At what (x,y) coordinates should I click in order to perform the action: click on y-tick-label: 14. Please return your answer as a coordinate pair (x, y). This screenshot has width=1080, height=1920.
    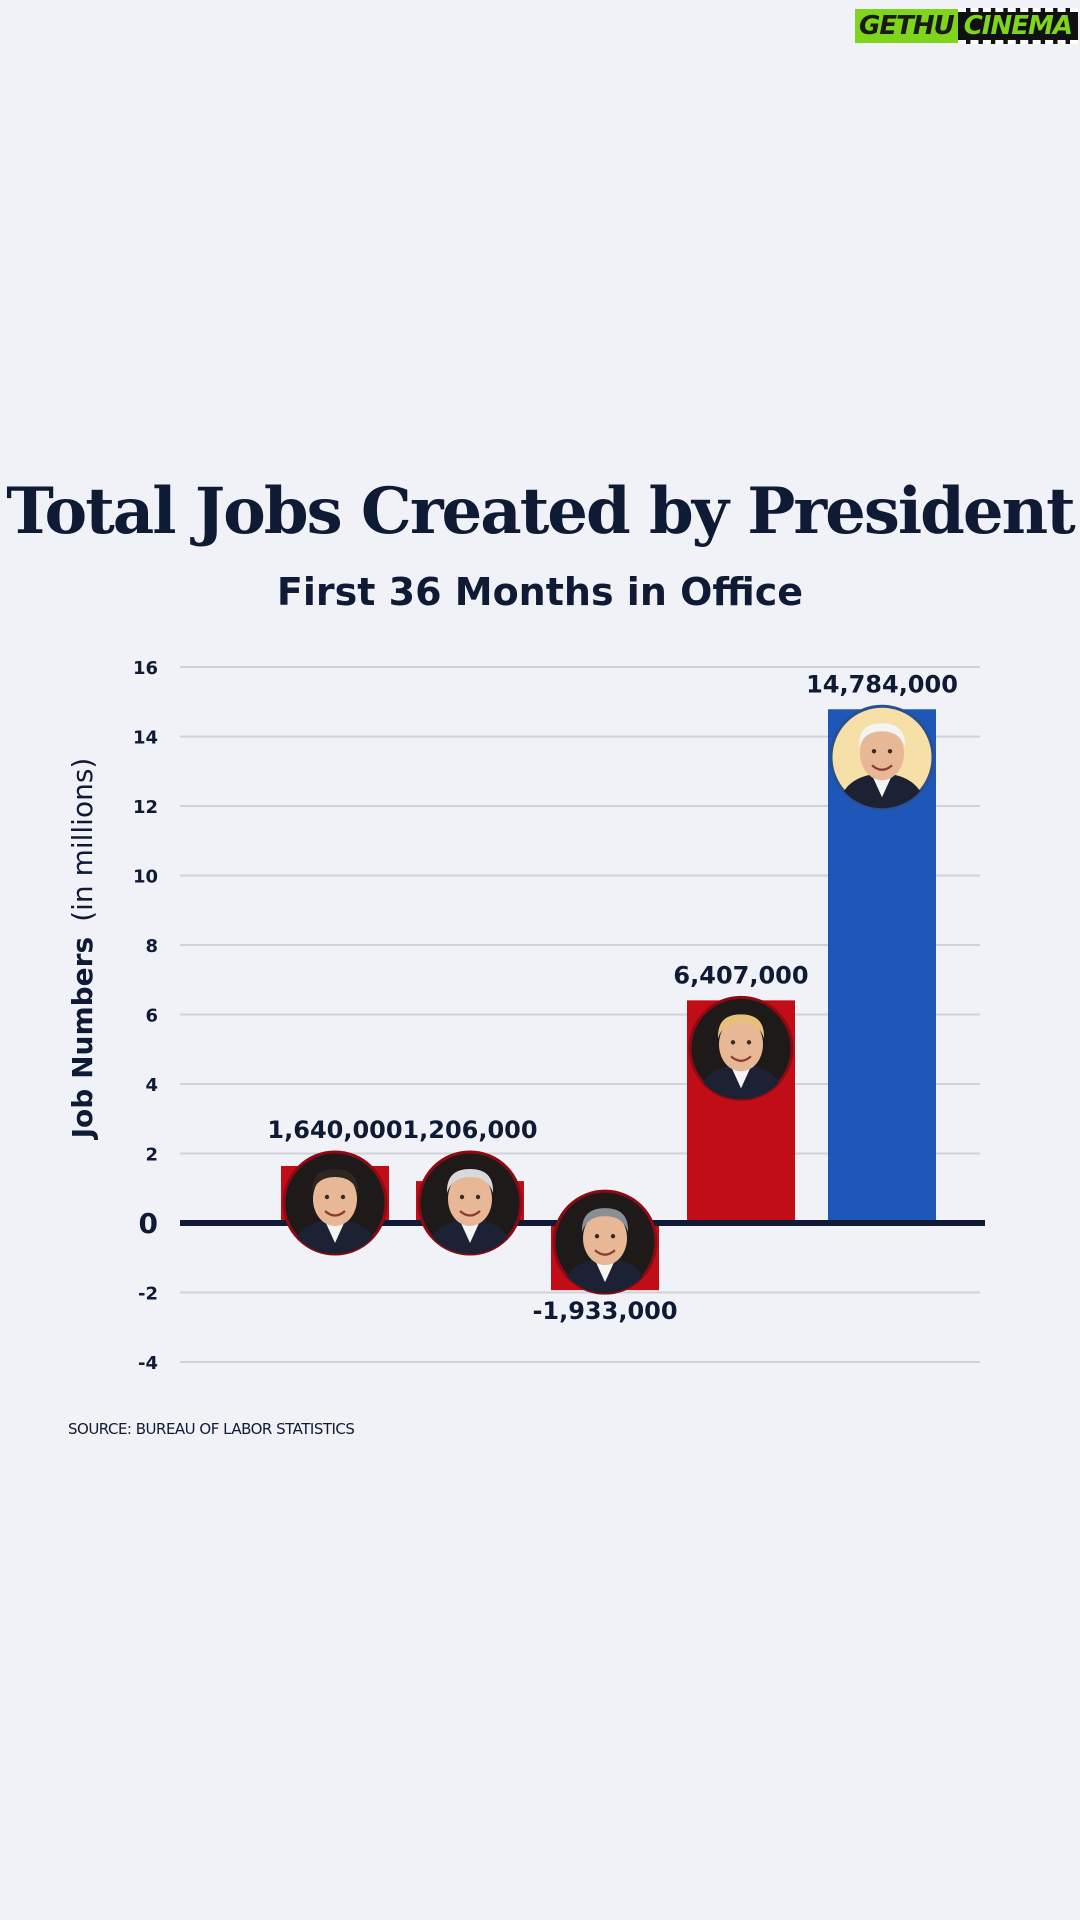
    Looking at the image, I should click on (145, 738).